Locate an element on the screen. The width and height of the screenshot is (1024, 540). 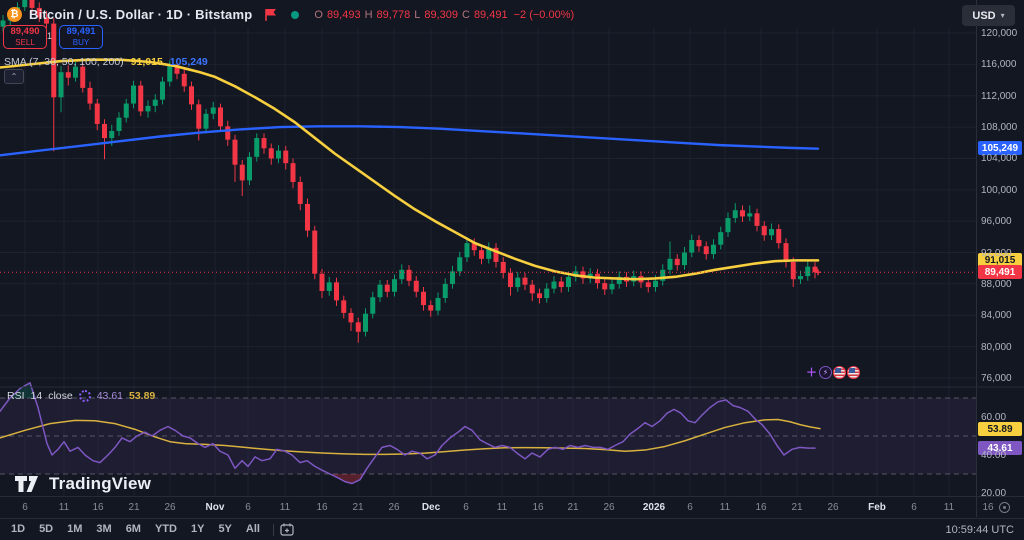
rsi-value-label: 43.61 is located at coordinates (1000, 448).